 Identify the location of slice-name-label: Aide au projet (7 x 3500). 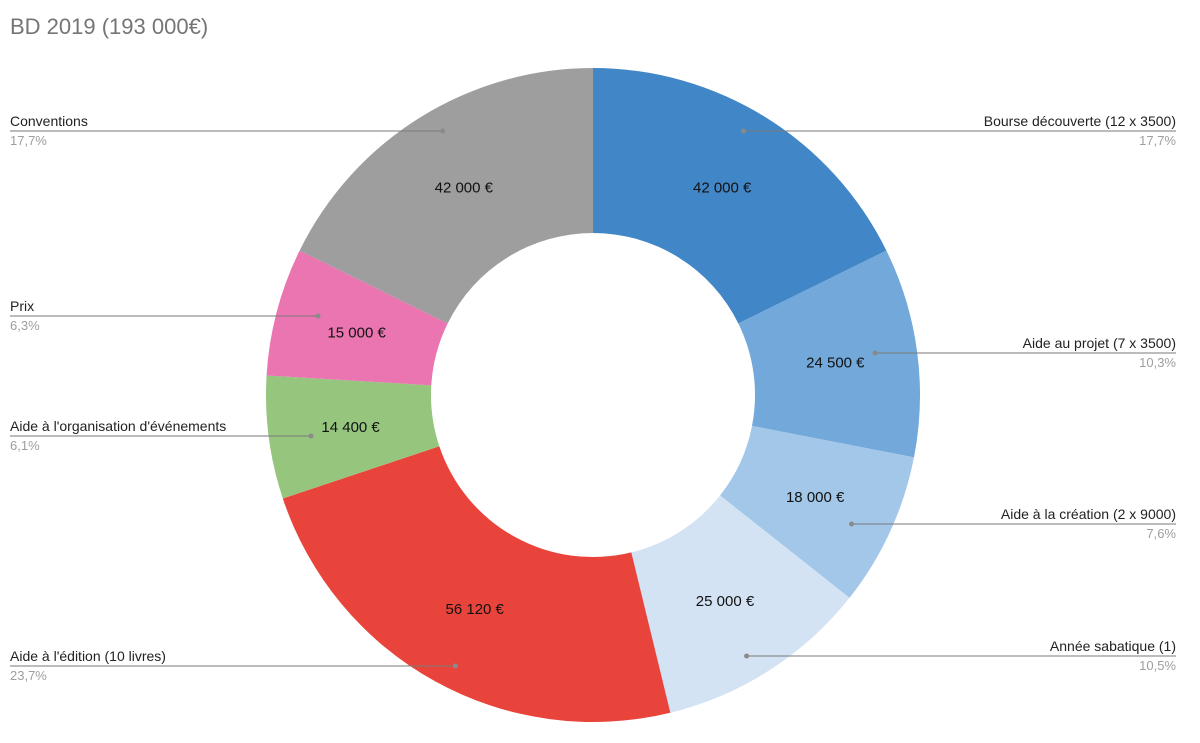
(1099, 343).